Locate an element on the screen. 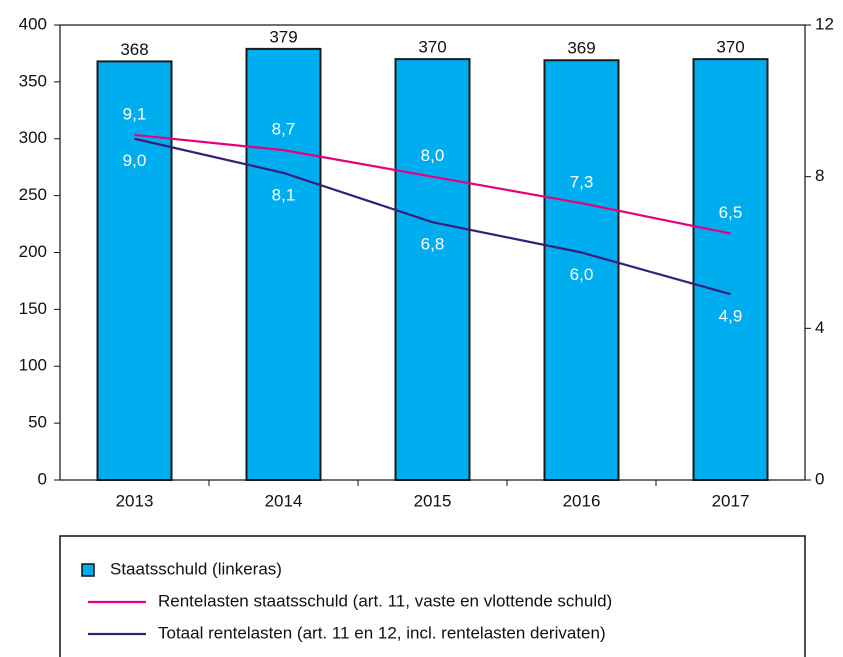  y-tick-label: 350 is located at coordinates (33, 80).